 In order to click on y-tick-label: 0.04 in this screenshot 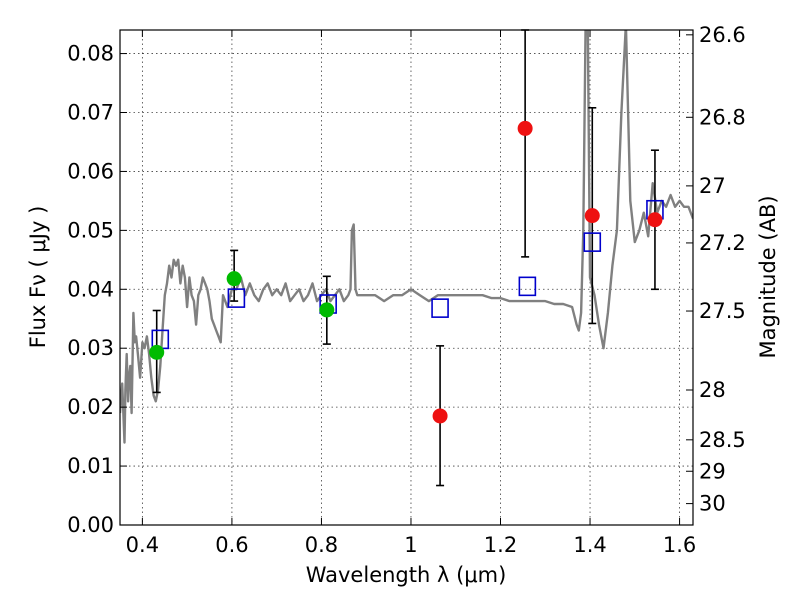, I will do `click(90, 289)`.